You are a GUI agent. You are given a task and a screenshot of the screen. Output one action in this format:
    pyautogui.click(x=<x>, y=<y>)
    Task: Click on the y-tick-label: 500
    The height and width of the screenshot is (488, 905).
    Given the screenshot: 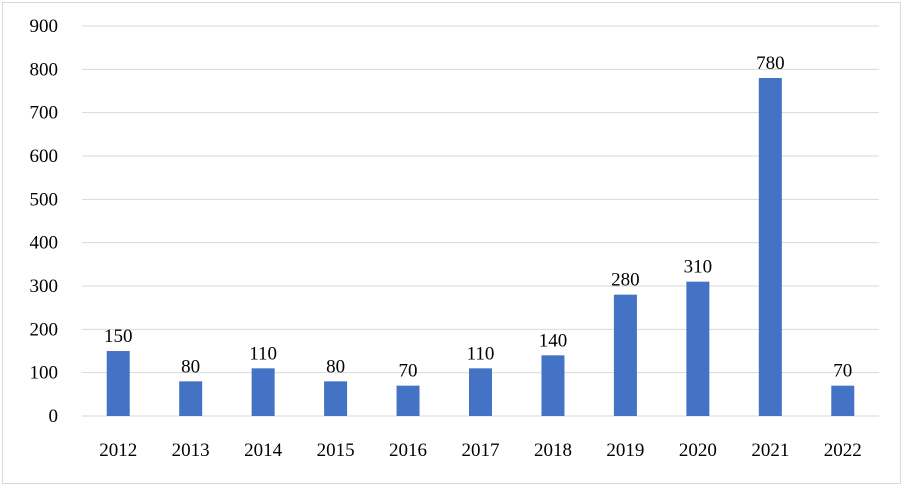 What is the action you would take?
    pyautogui.click(x=44, y=199)
    